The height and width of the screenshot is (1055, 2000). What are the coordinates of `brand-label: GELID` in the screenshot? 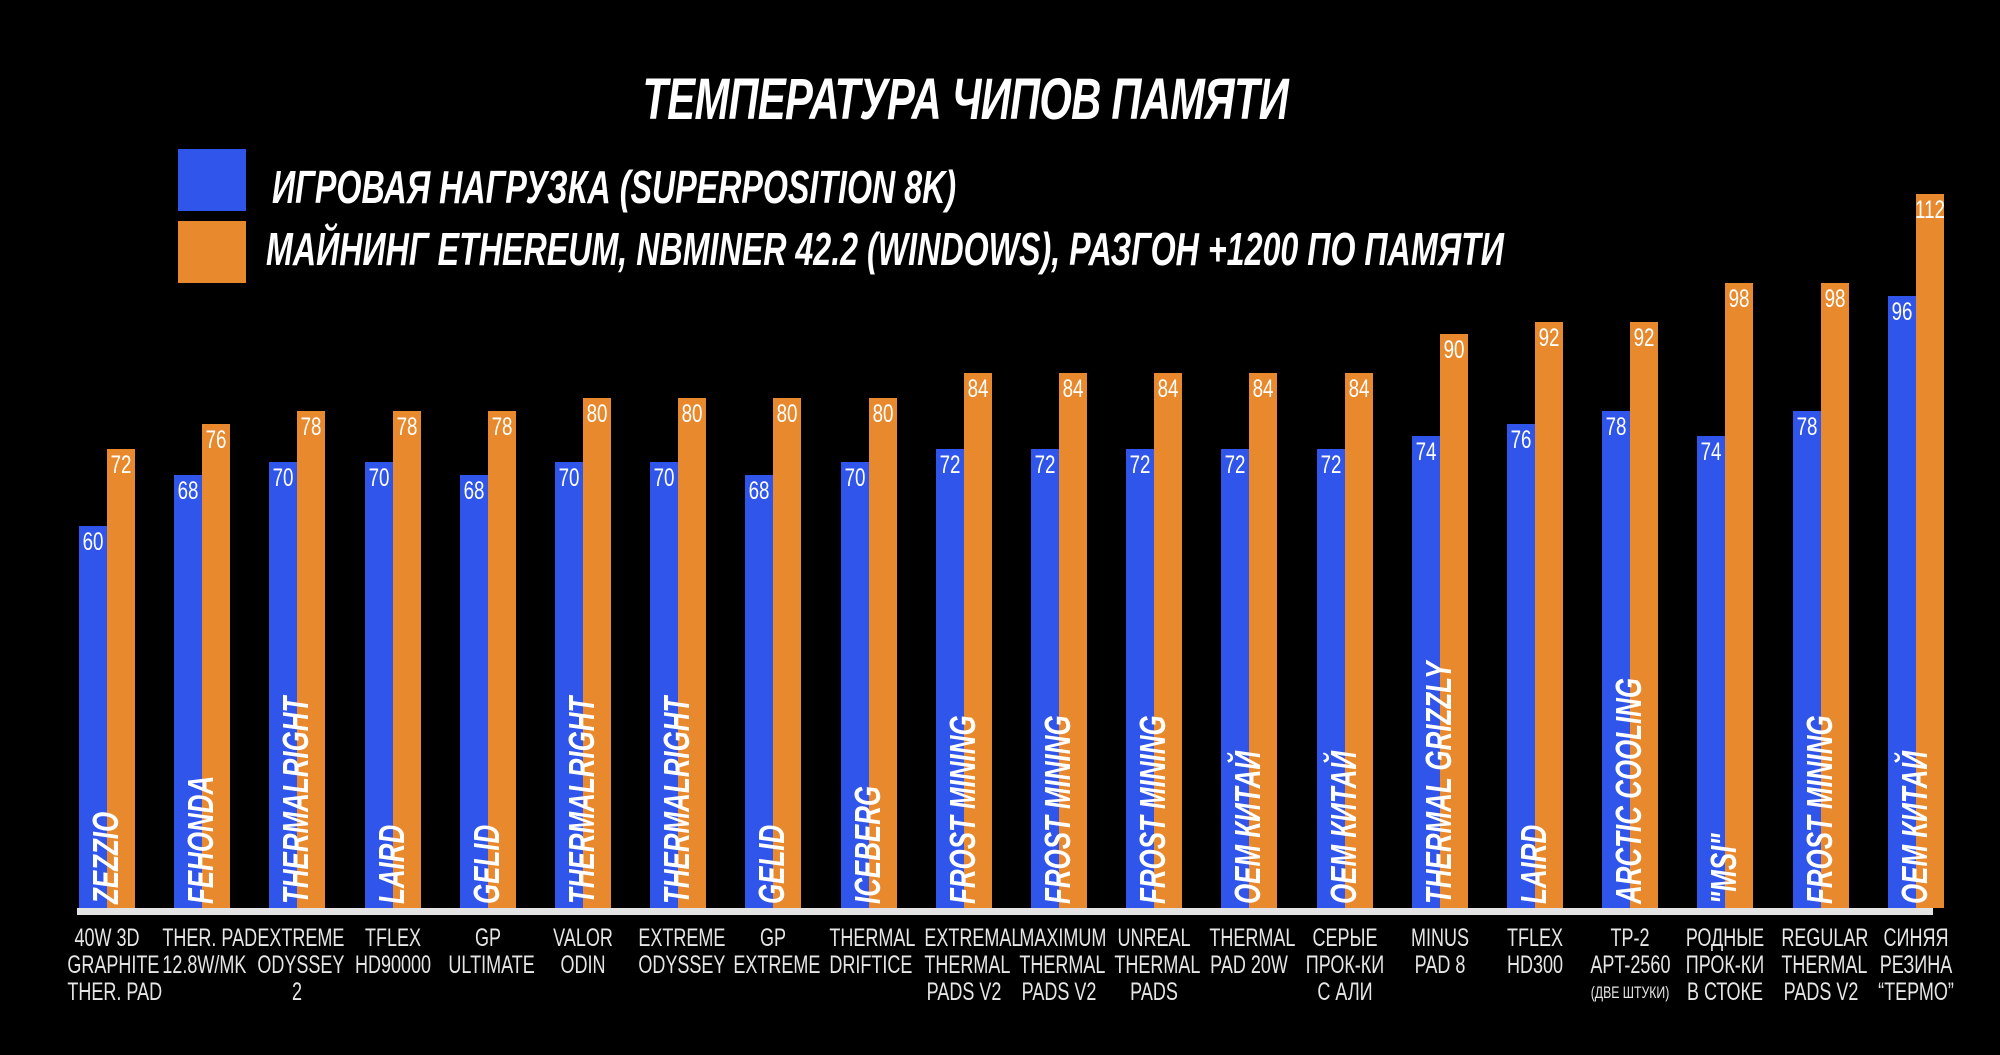 It's located at (772, 864).